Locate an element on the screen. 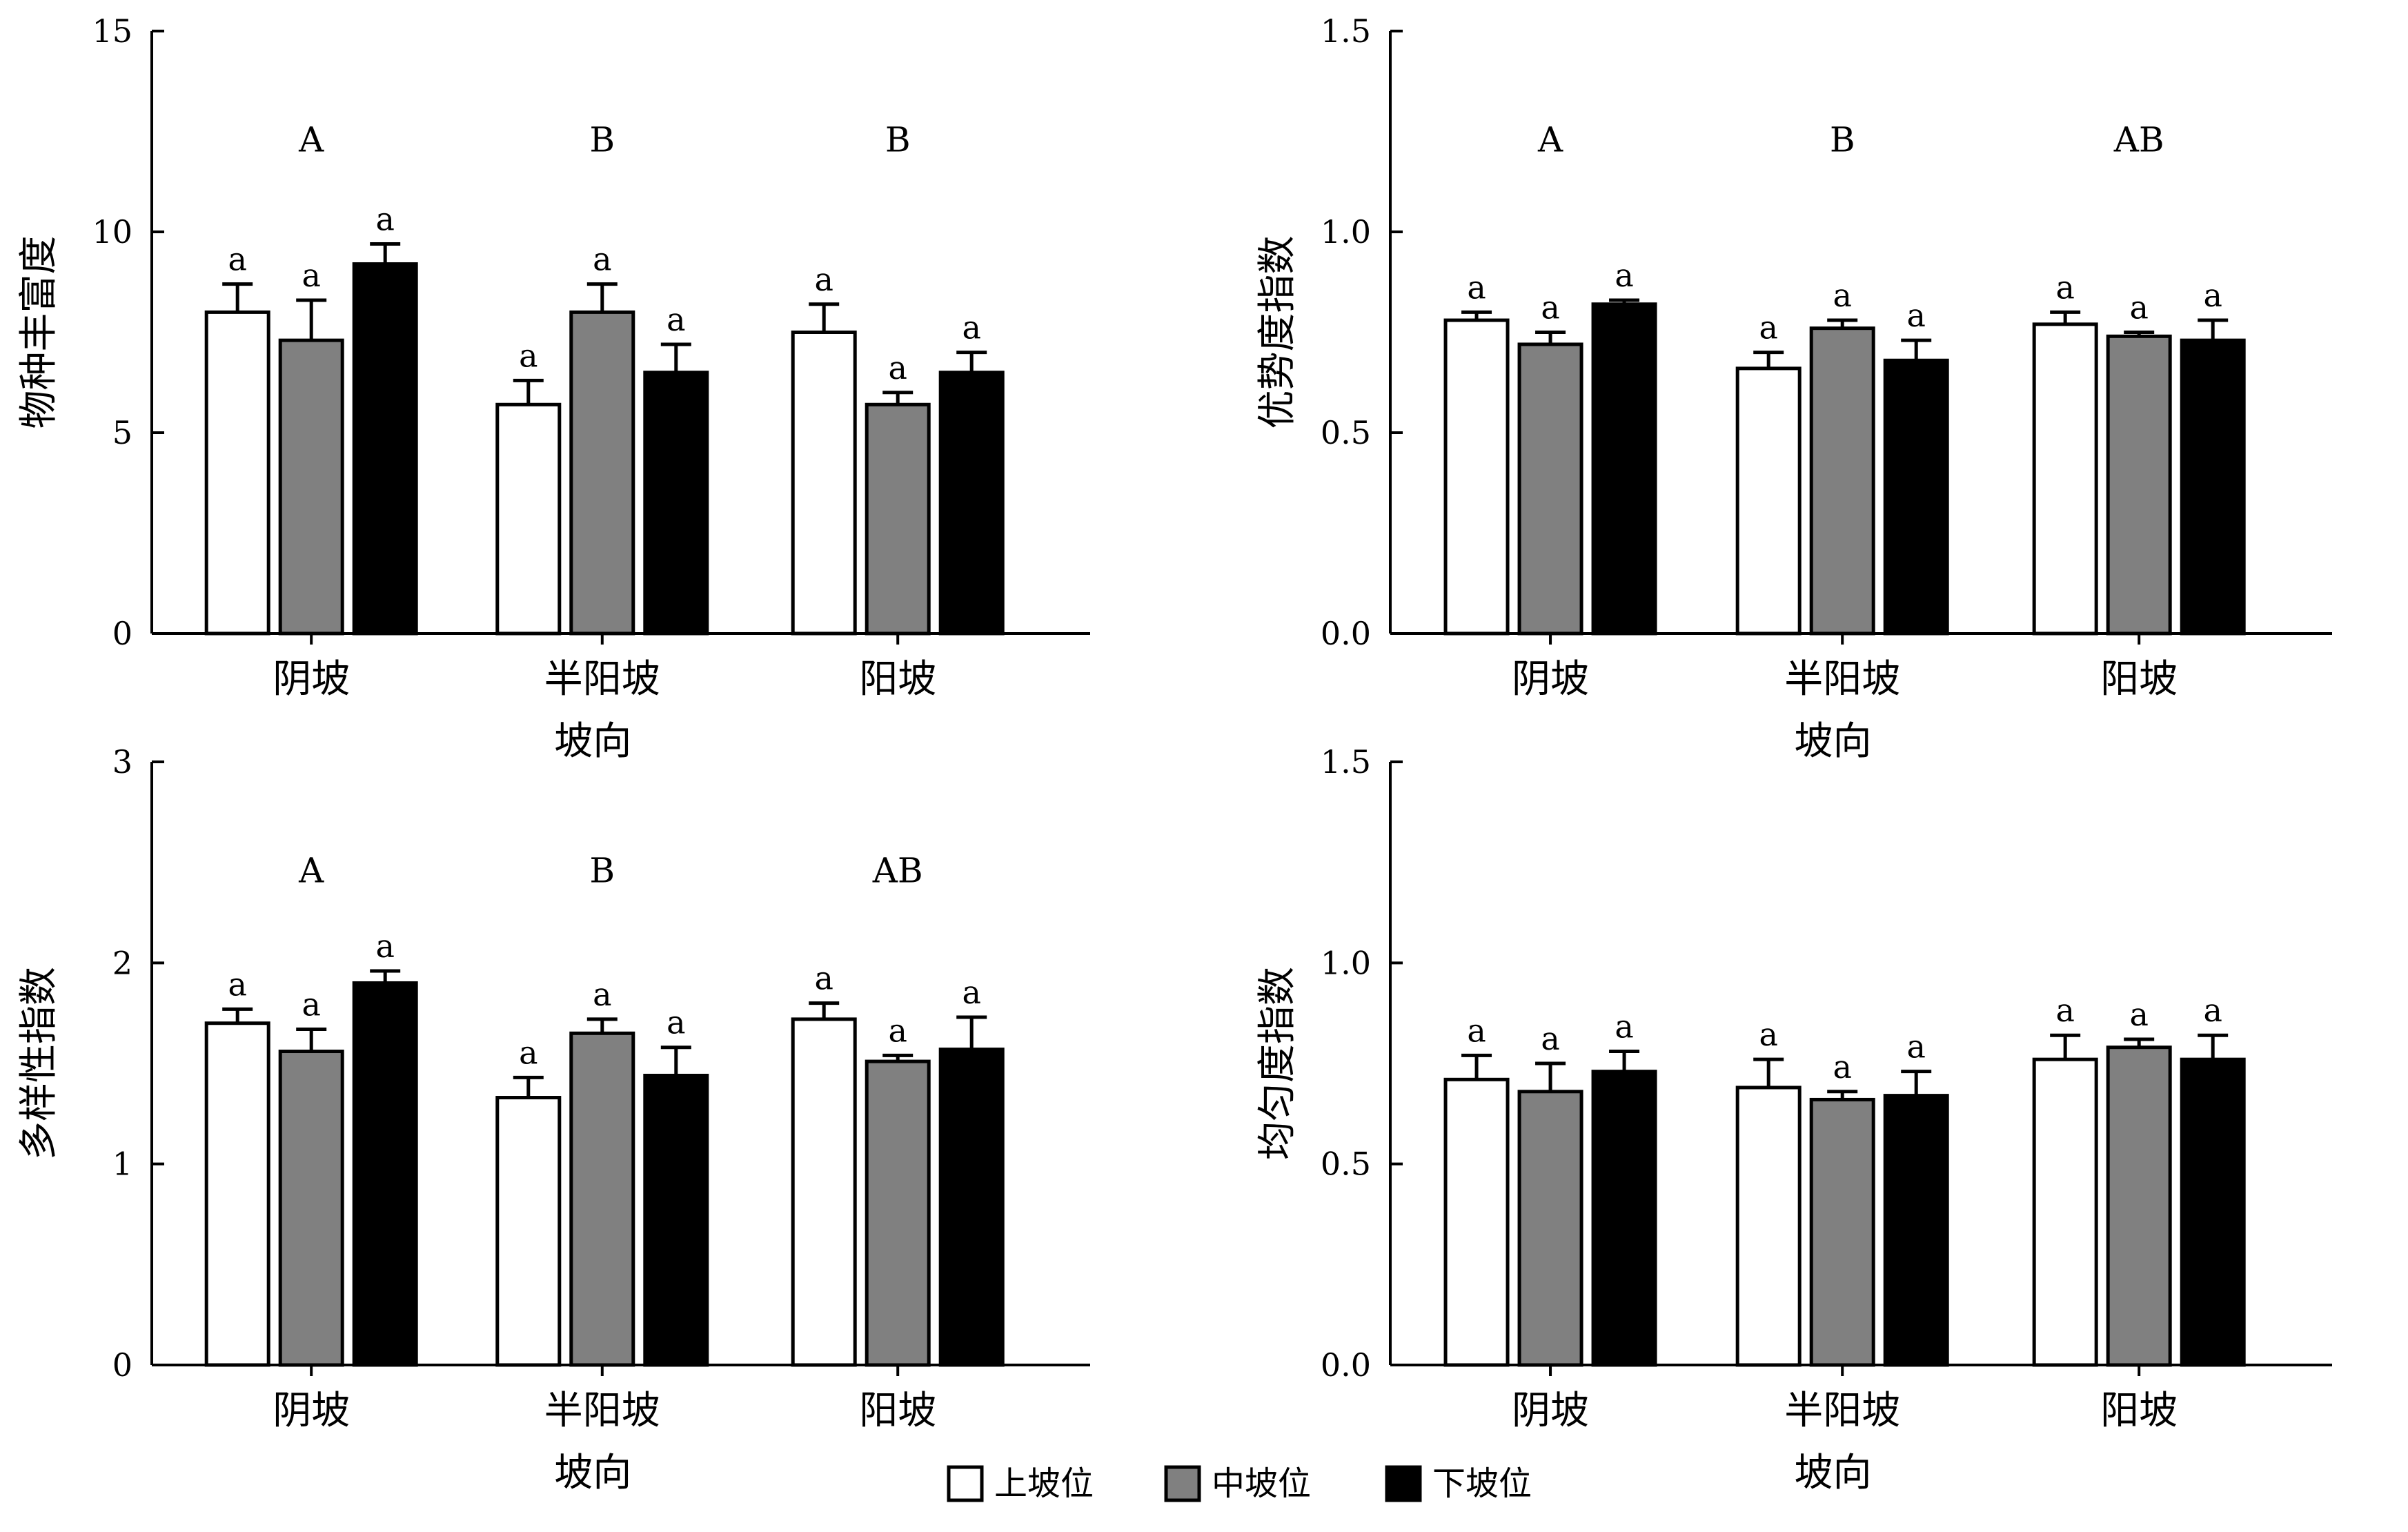 The height and width of the screenshot is (1532, 2408). legend-label: 上坡位 is located at coordinates (1044, 1483).